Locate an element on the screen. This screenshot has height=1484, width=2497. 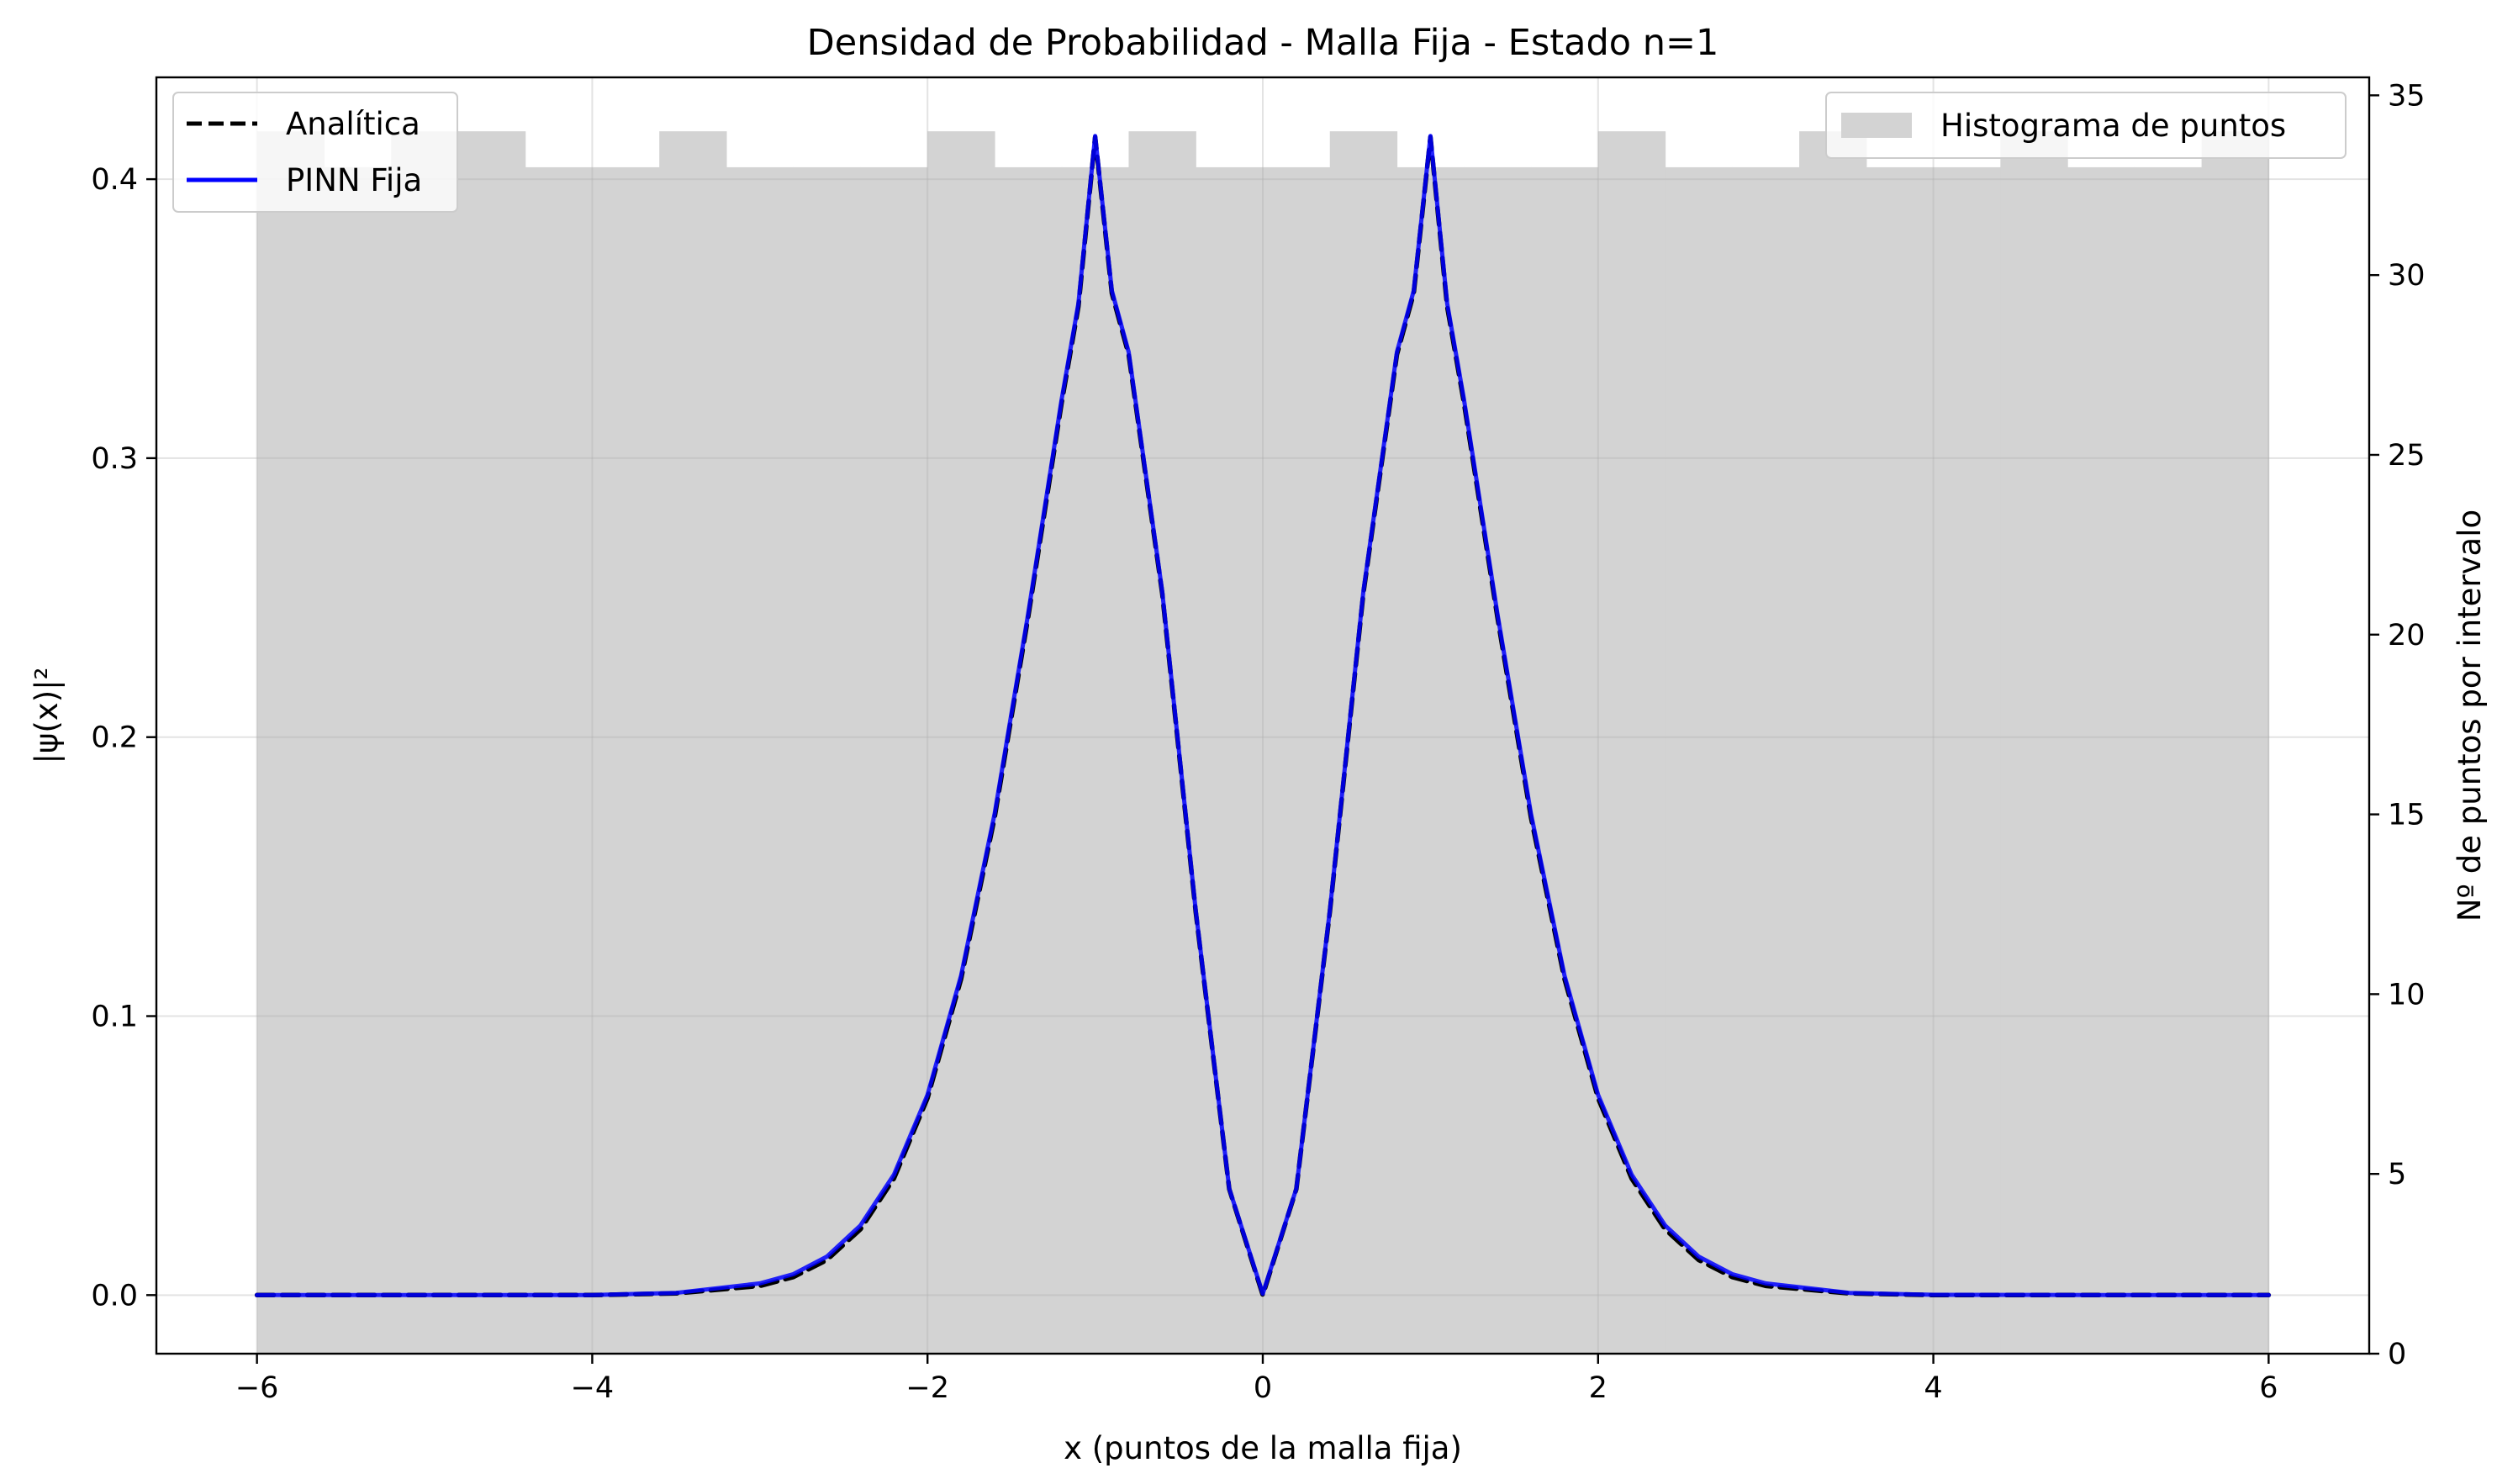
y2-tick-label: 20 is located at coordinates (2407, 635).